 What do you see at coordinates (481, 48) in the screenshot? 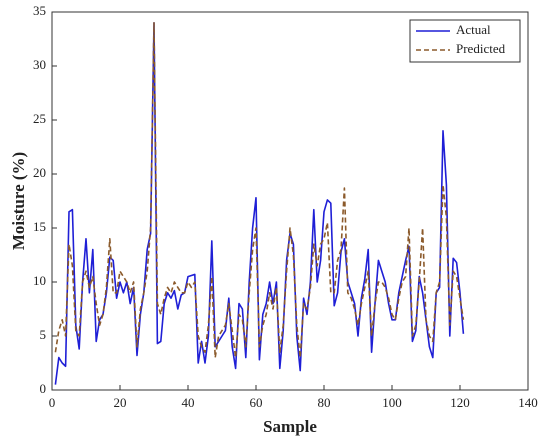
I see `legend-label: Predicted` at bounding box center [481, 48].